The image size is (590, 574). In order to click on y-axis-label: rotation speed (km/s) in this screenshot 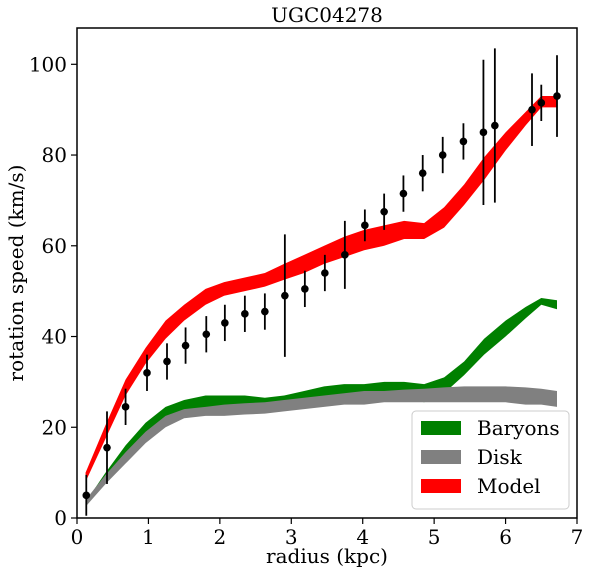, I will do `click(16, 273)`.